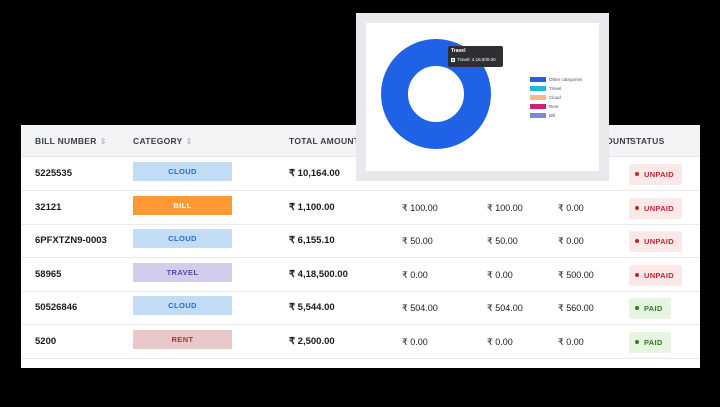 This screenshot has width=720, height=407. I want to click on bill-number: 5200, so click(46, 341).